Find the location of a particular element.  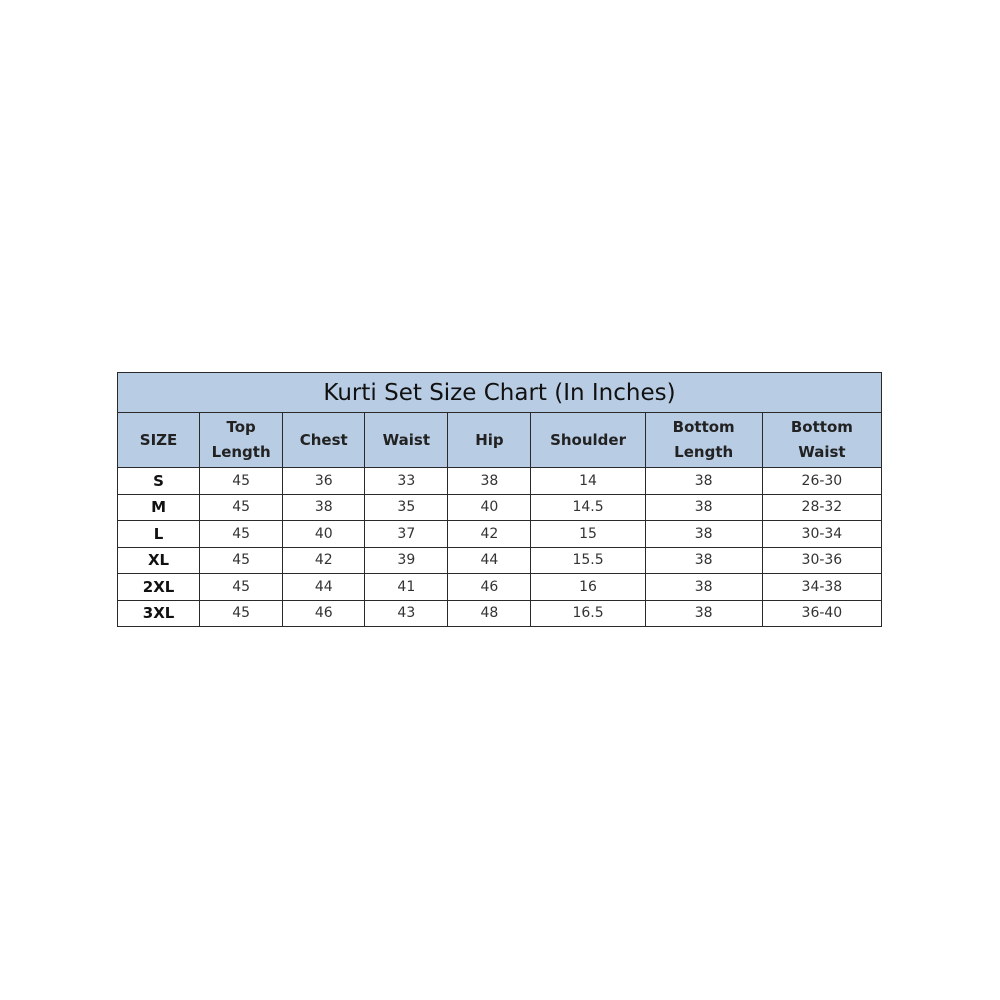

table-cell: 28-32 is located at coordinates (822, 507).